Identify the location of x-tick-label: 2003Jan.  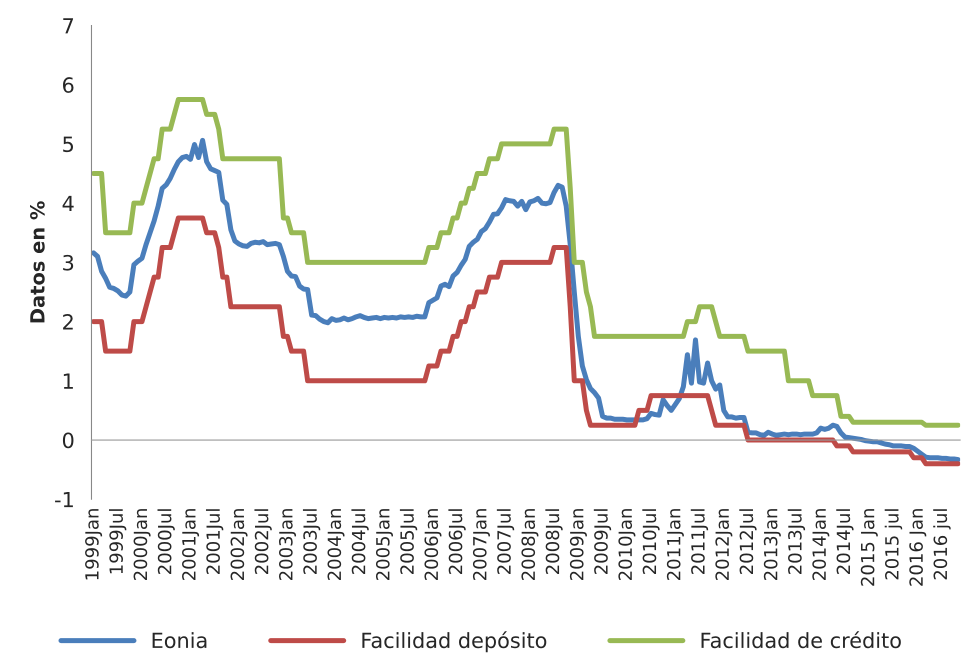
(287, 544).